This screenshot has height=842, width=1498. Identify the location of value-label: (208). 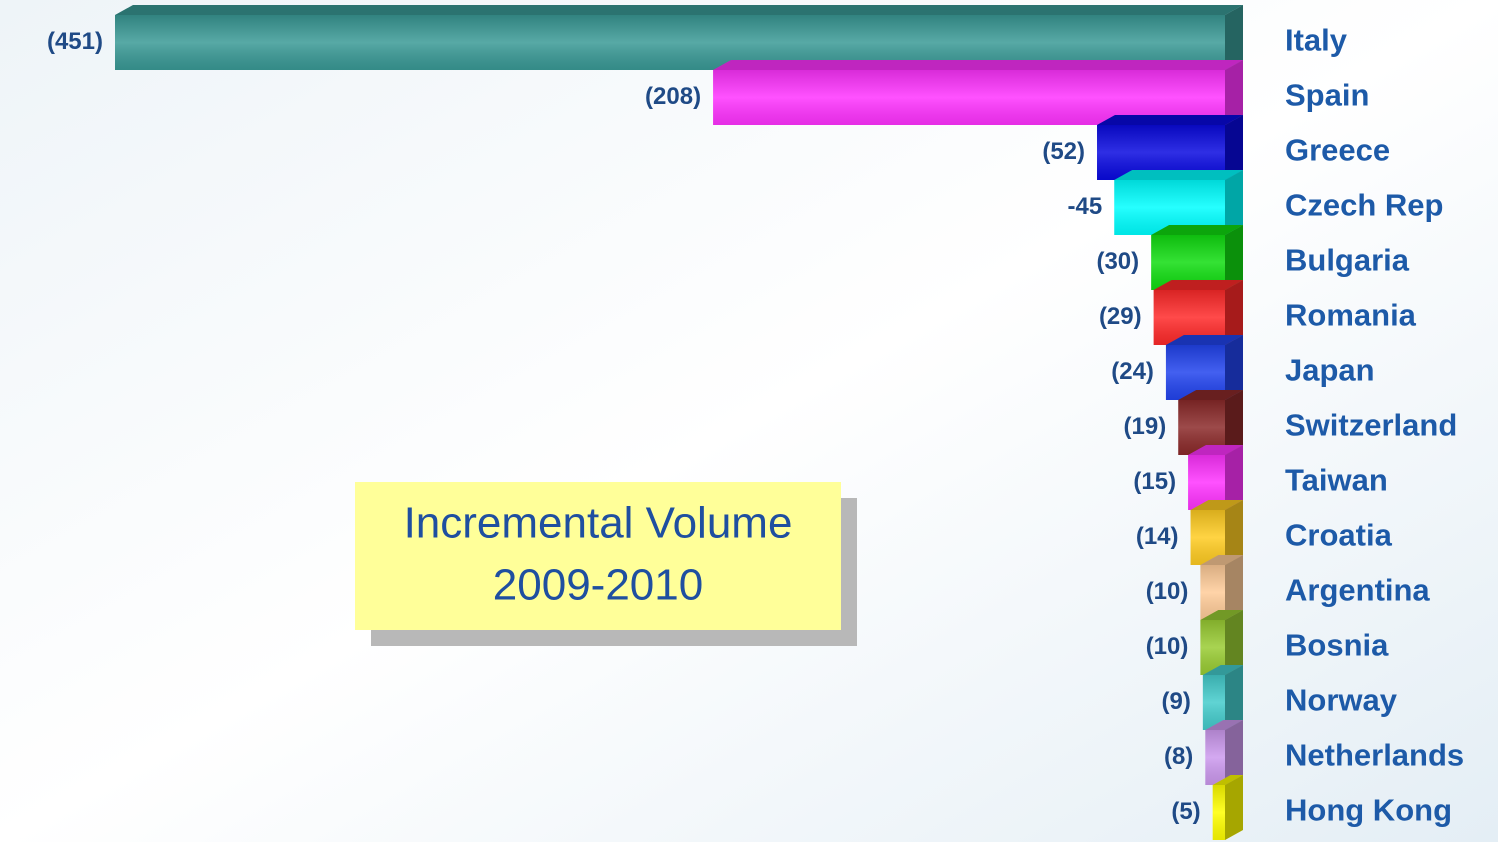
(673, 96).